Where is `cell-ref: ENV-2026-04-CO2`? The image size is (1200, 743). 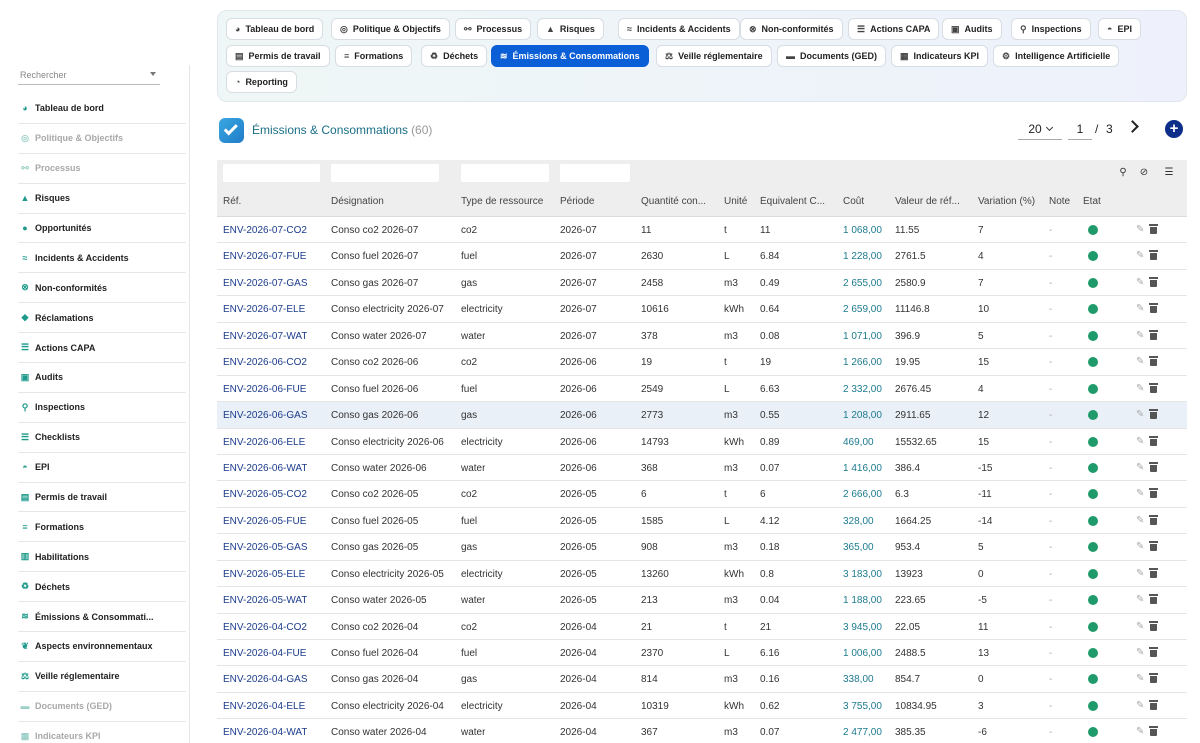
cell-ref: ENV-2026-04-CO2 is located at coordinates (265, 627).